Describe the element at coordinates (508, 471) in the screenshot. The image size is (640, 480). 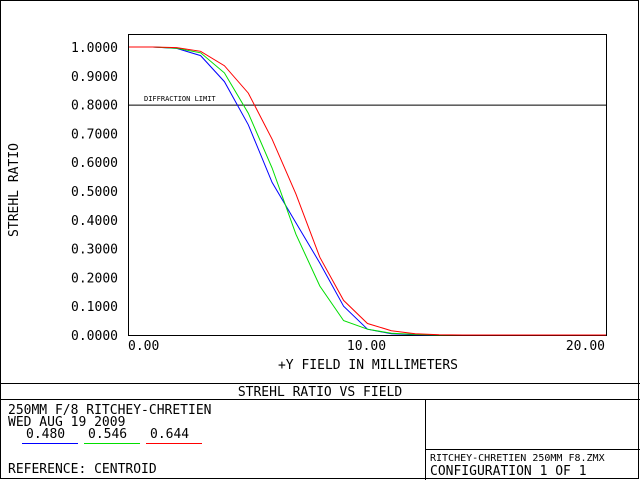
I see `configuration-label: CONFIGURATION 1 OF 1` at that location.